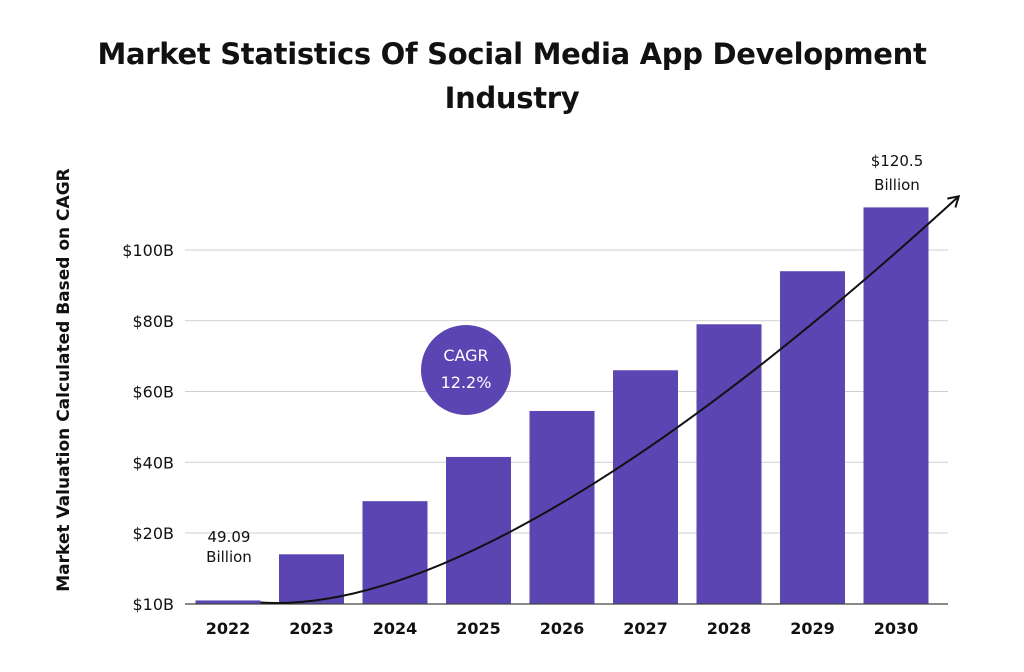 Image resolution: width=1024 pixels, height=672 pixels. I want to click on x-tick-label: 2026, so click(562, 628).